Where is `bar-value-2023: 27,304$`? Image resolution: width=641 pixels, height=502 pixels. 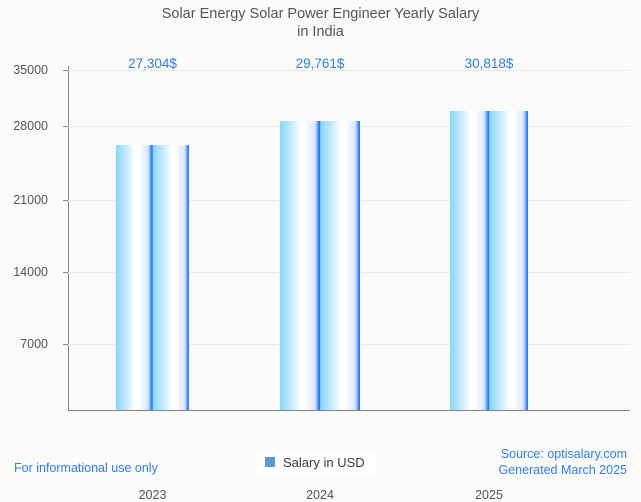 bar-value-2023: 27,304$ is located at coordinates (152, 63).